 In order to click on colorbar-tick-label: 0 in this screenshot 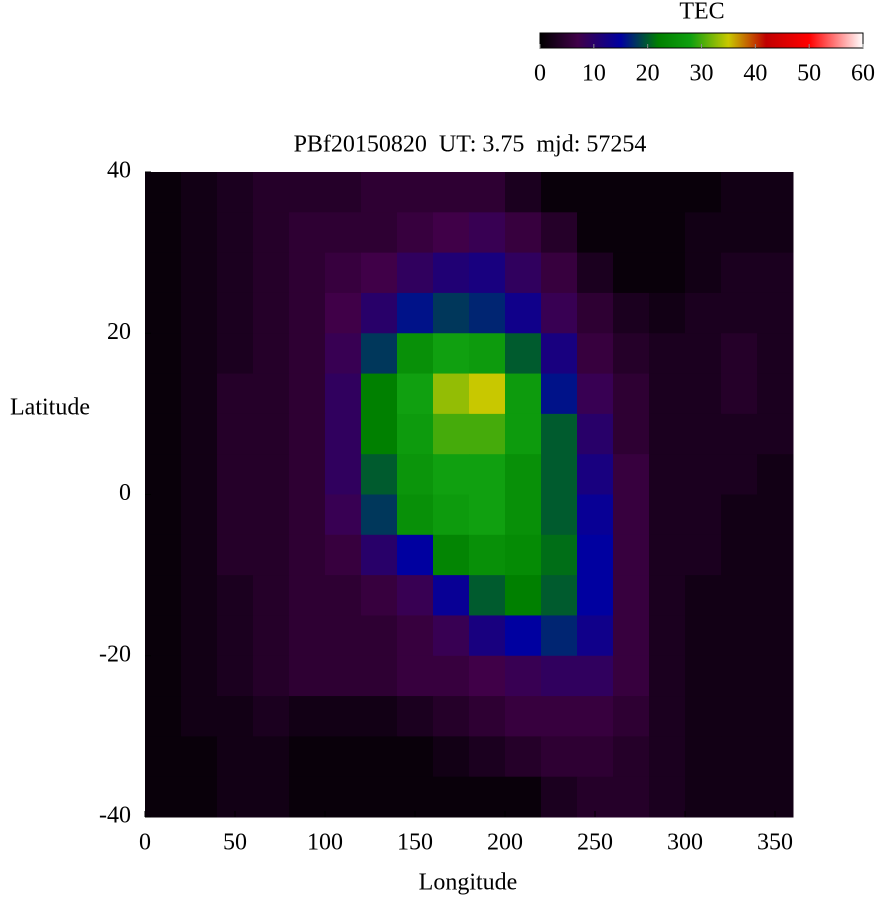, I will do `click(540, 74)`.